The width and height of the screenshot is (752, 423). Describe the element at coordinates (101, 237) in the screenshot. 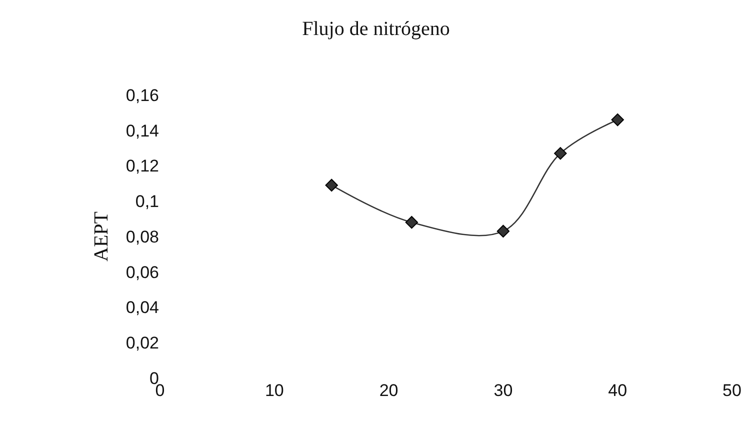

I see `y-axis-title: AEPT` at that location.